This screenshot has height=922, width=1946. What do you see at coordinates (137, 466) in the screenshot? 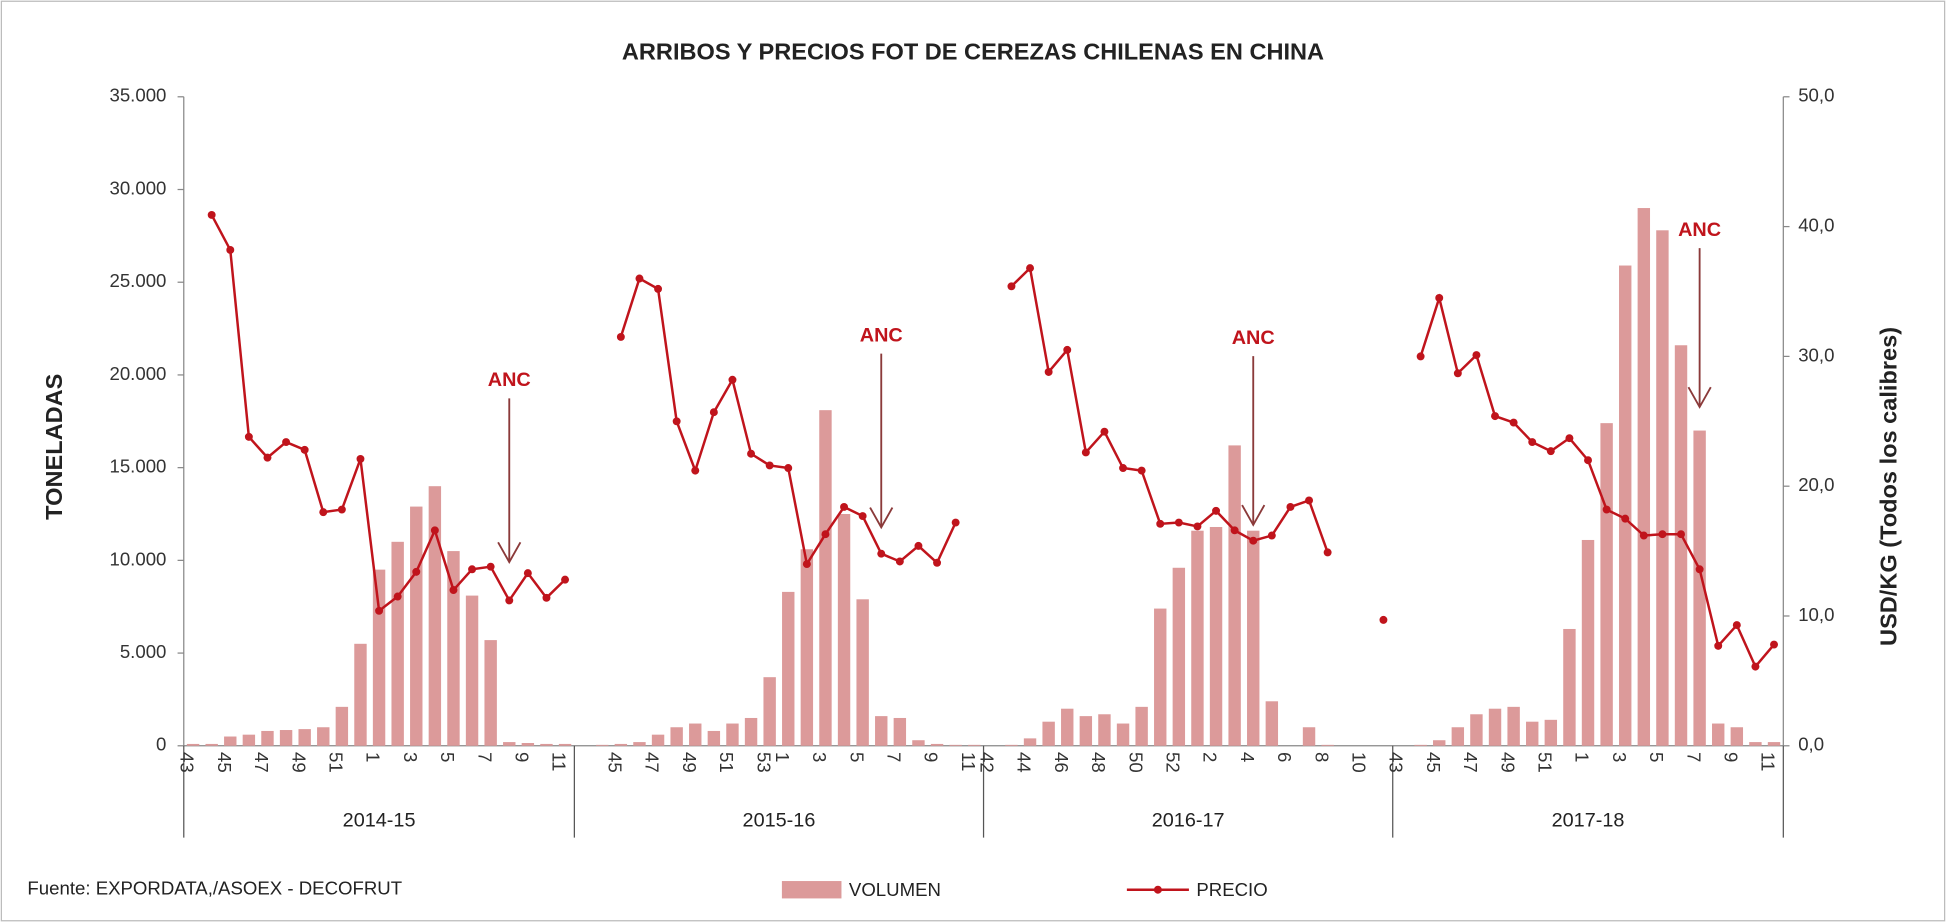
I see `y-tick-label: 15.000` at bounding box center [137, 466].